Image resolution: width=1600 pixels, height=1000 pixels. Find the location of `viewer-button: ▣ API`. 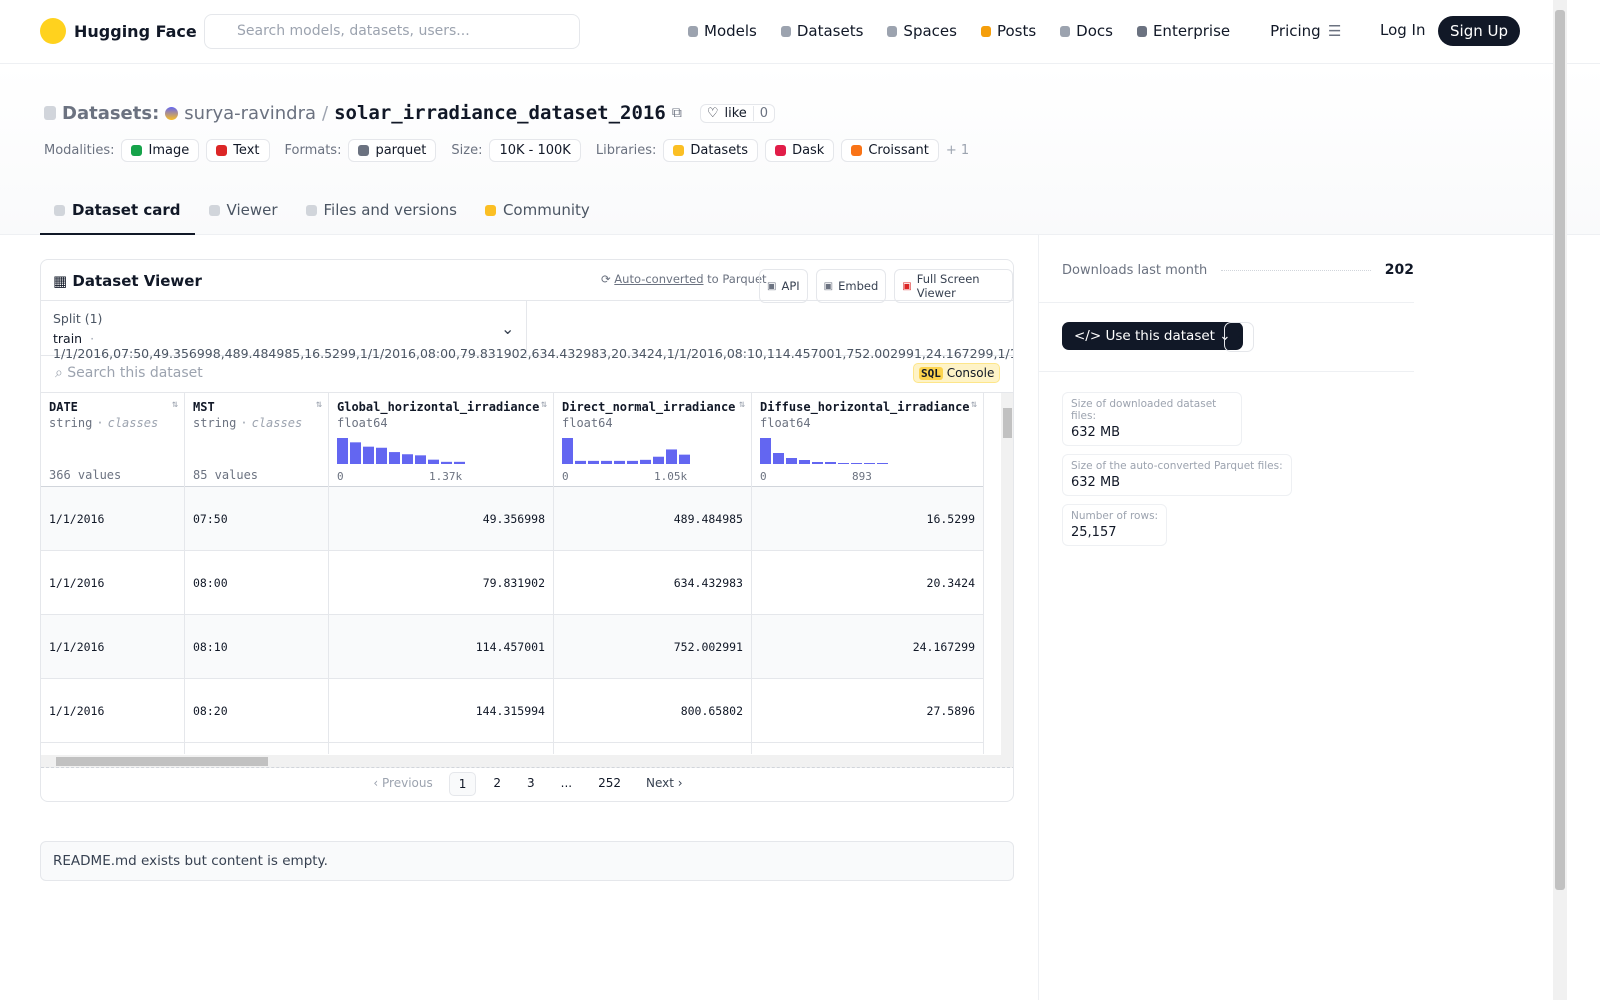

viewer-button: ▣ API is located at coordinates (783, 286).